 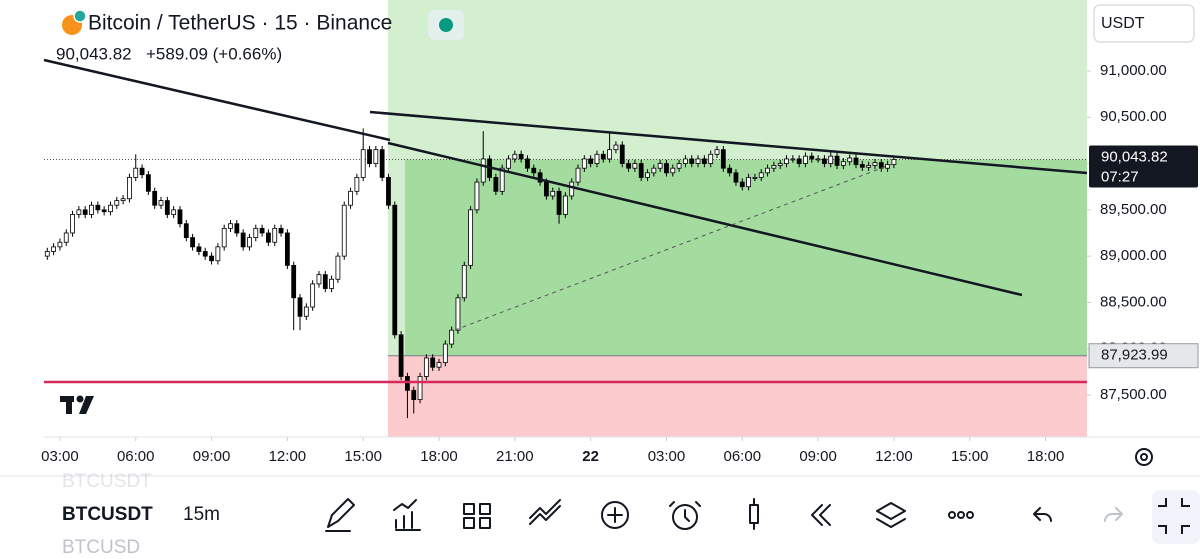 What do you see at coordinates (1133, 70) in the screenshot?
I see `y-tick-label: 91,000.00` at bounding box center [1133, 70].